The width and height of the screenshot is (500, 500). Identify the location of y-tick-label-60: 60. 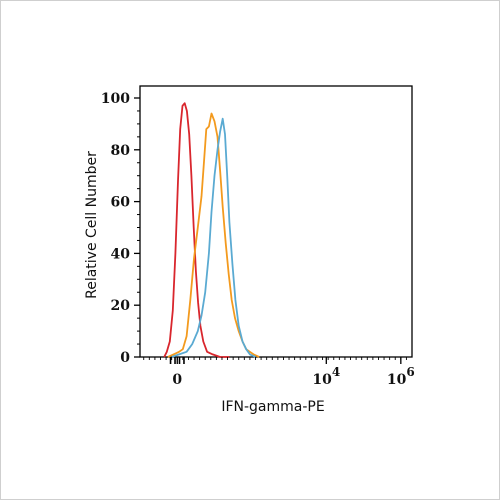
(121, 203).